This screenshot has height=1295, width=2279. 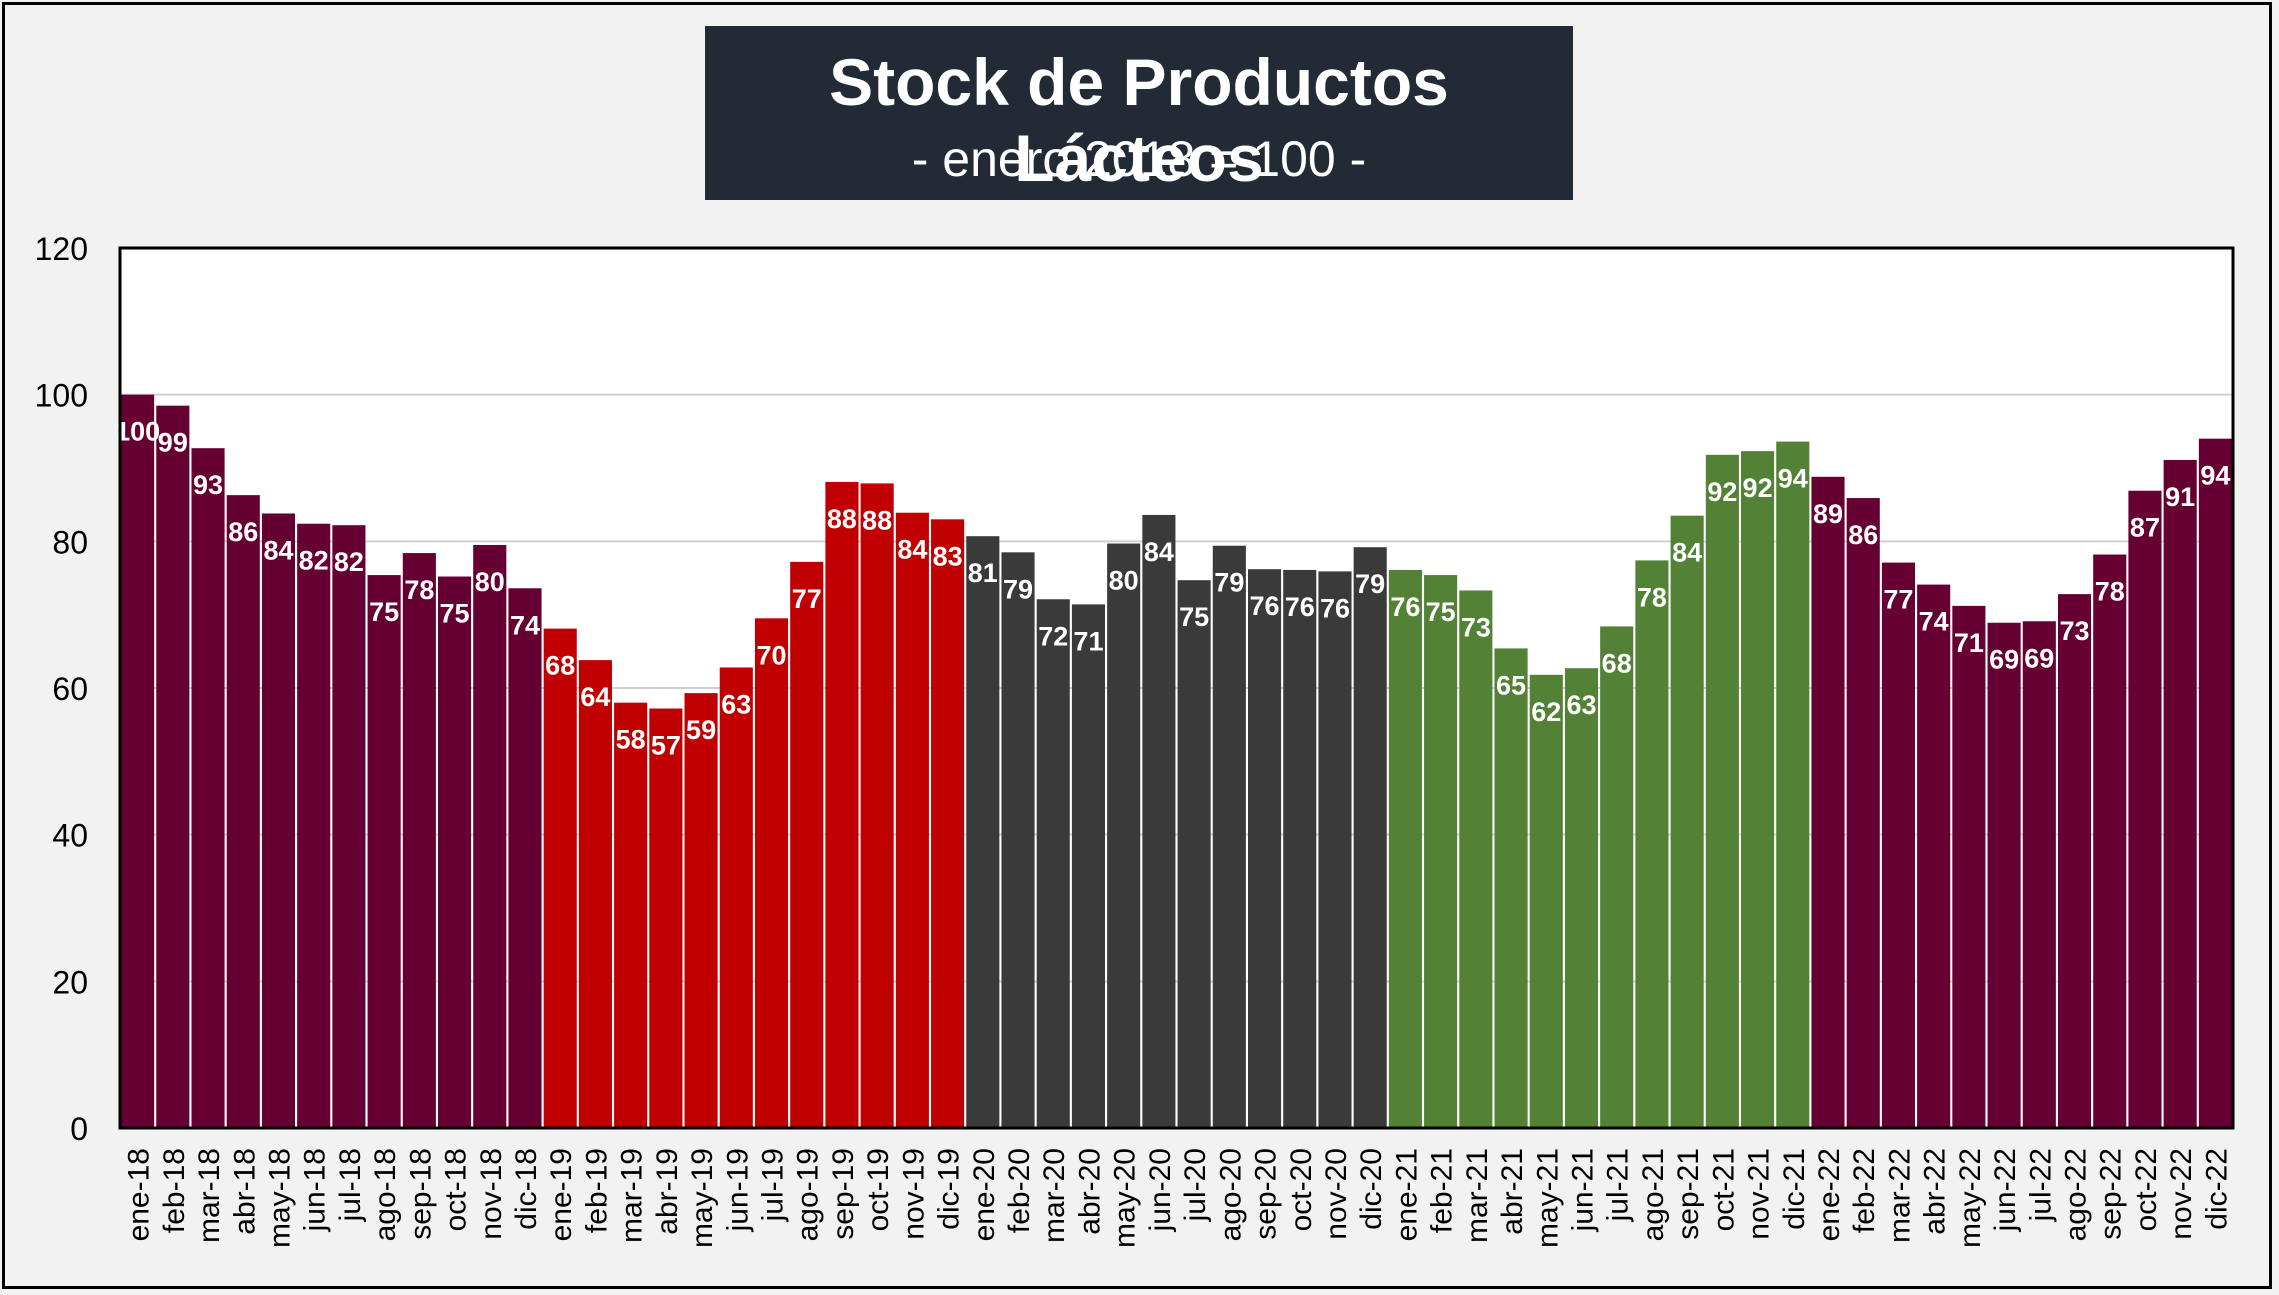 I want to click on data-label: 62, so click(x=1546, y=712).